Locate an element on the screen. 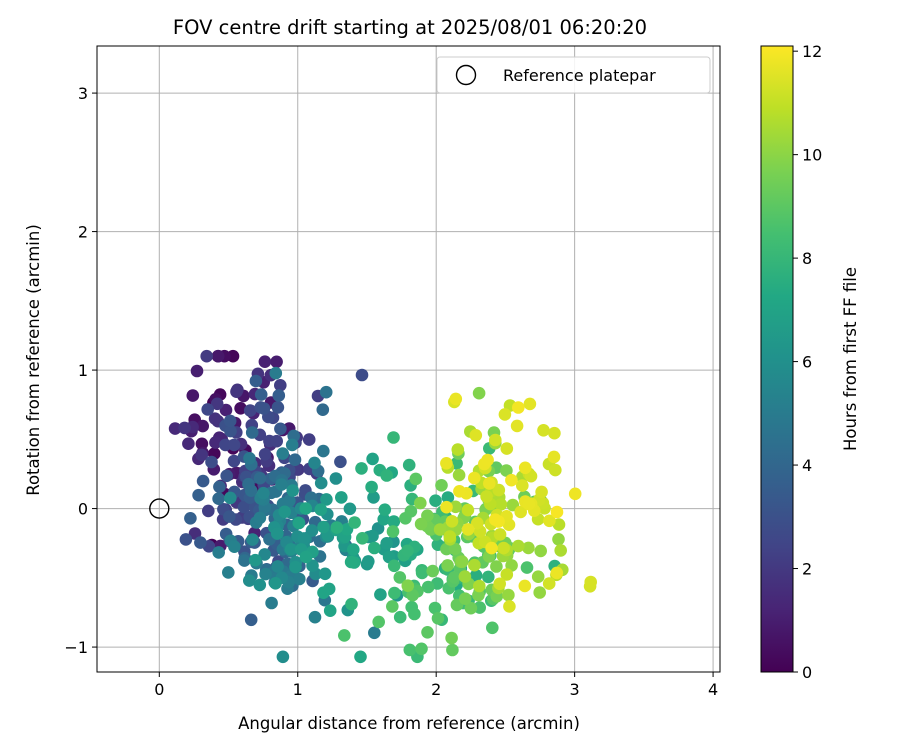 This screenshot has width=900, height=750. colorbar-tick-label: 12 is located at coordinates (812, 51).